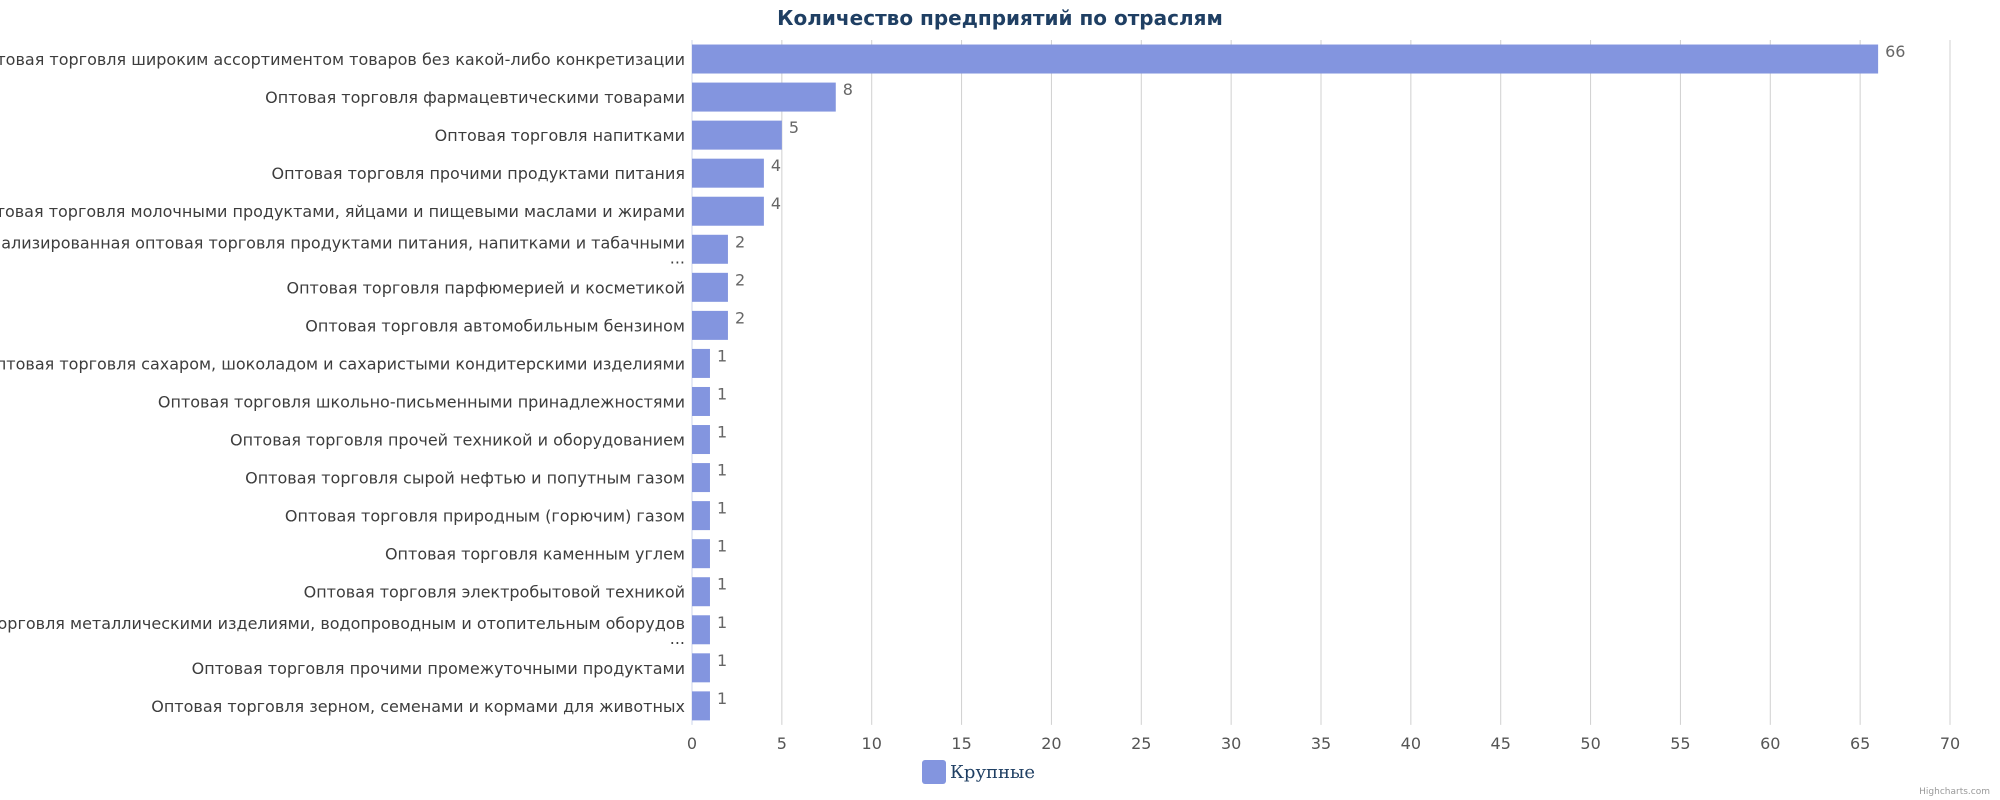  I want to click on category-label: Оптовая торговля напитками, so click(560, 135).